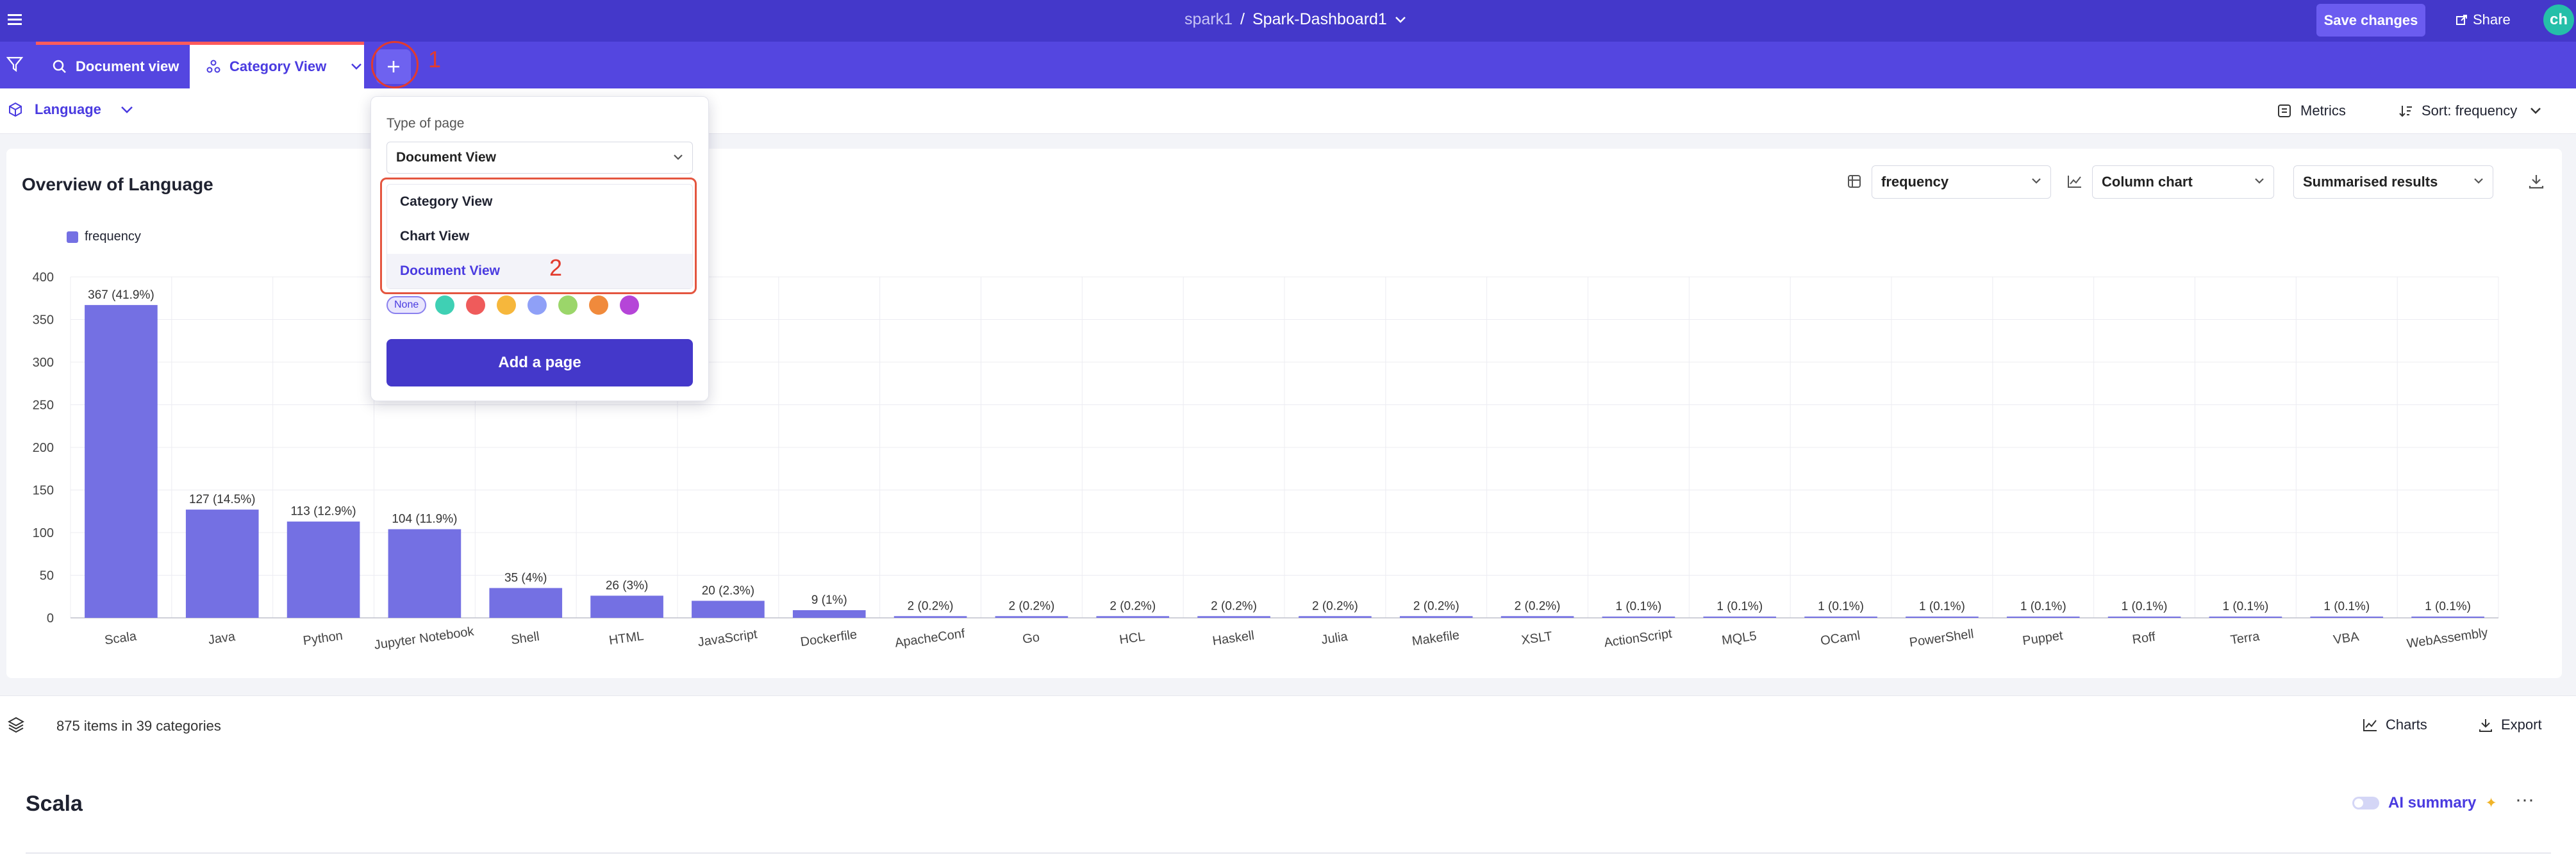 The height and width of the screenshot is (855, 2576). I want to click on option-chart-view: Chart View, so click(435, 236).